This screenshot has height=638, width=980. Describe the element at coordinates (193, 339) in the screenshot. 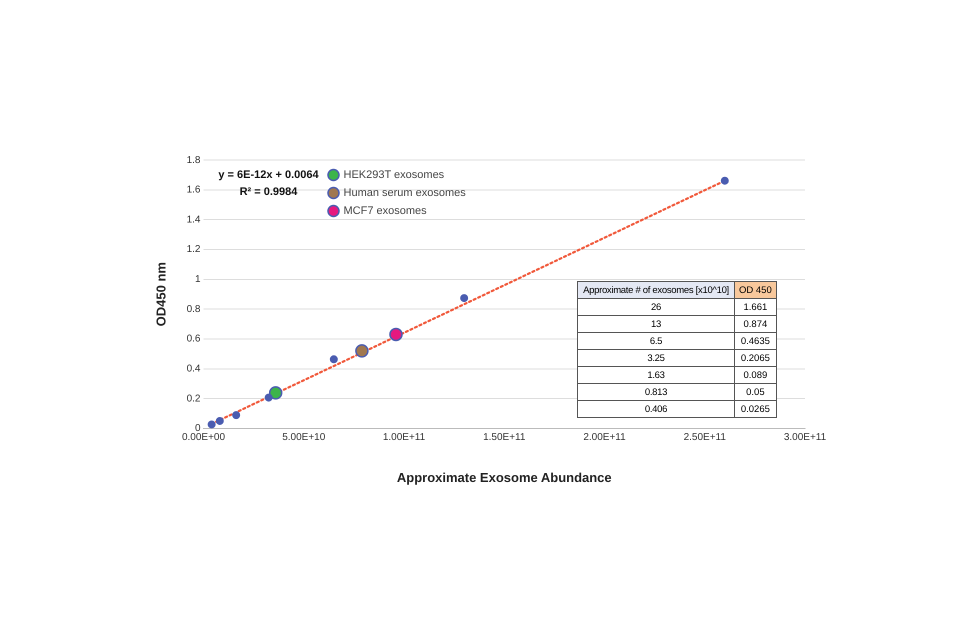

I see `y-tick-label: 0.6` at that location.